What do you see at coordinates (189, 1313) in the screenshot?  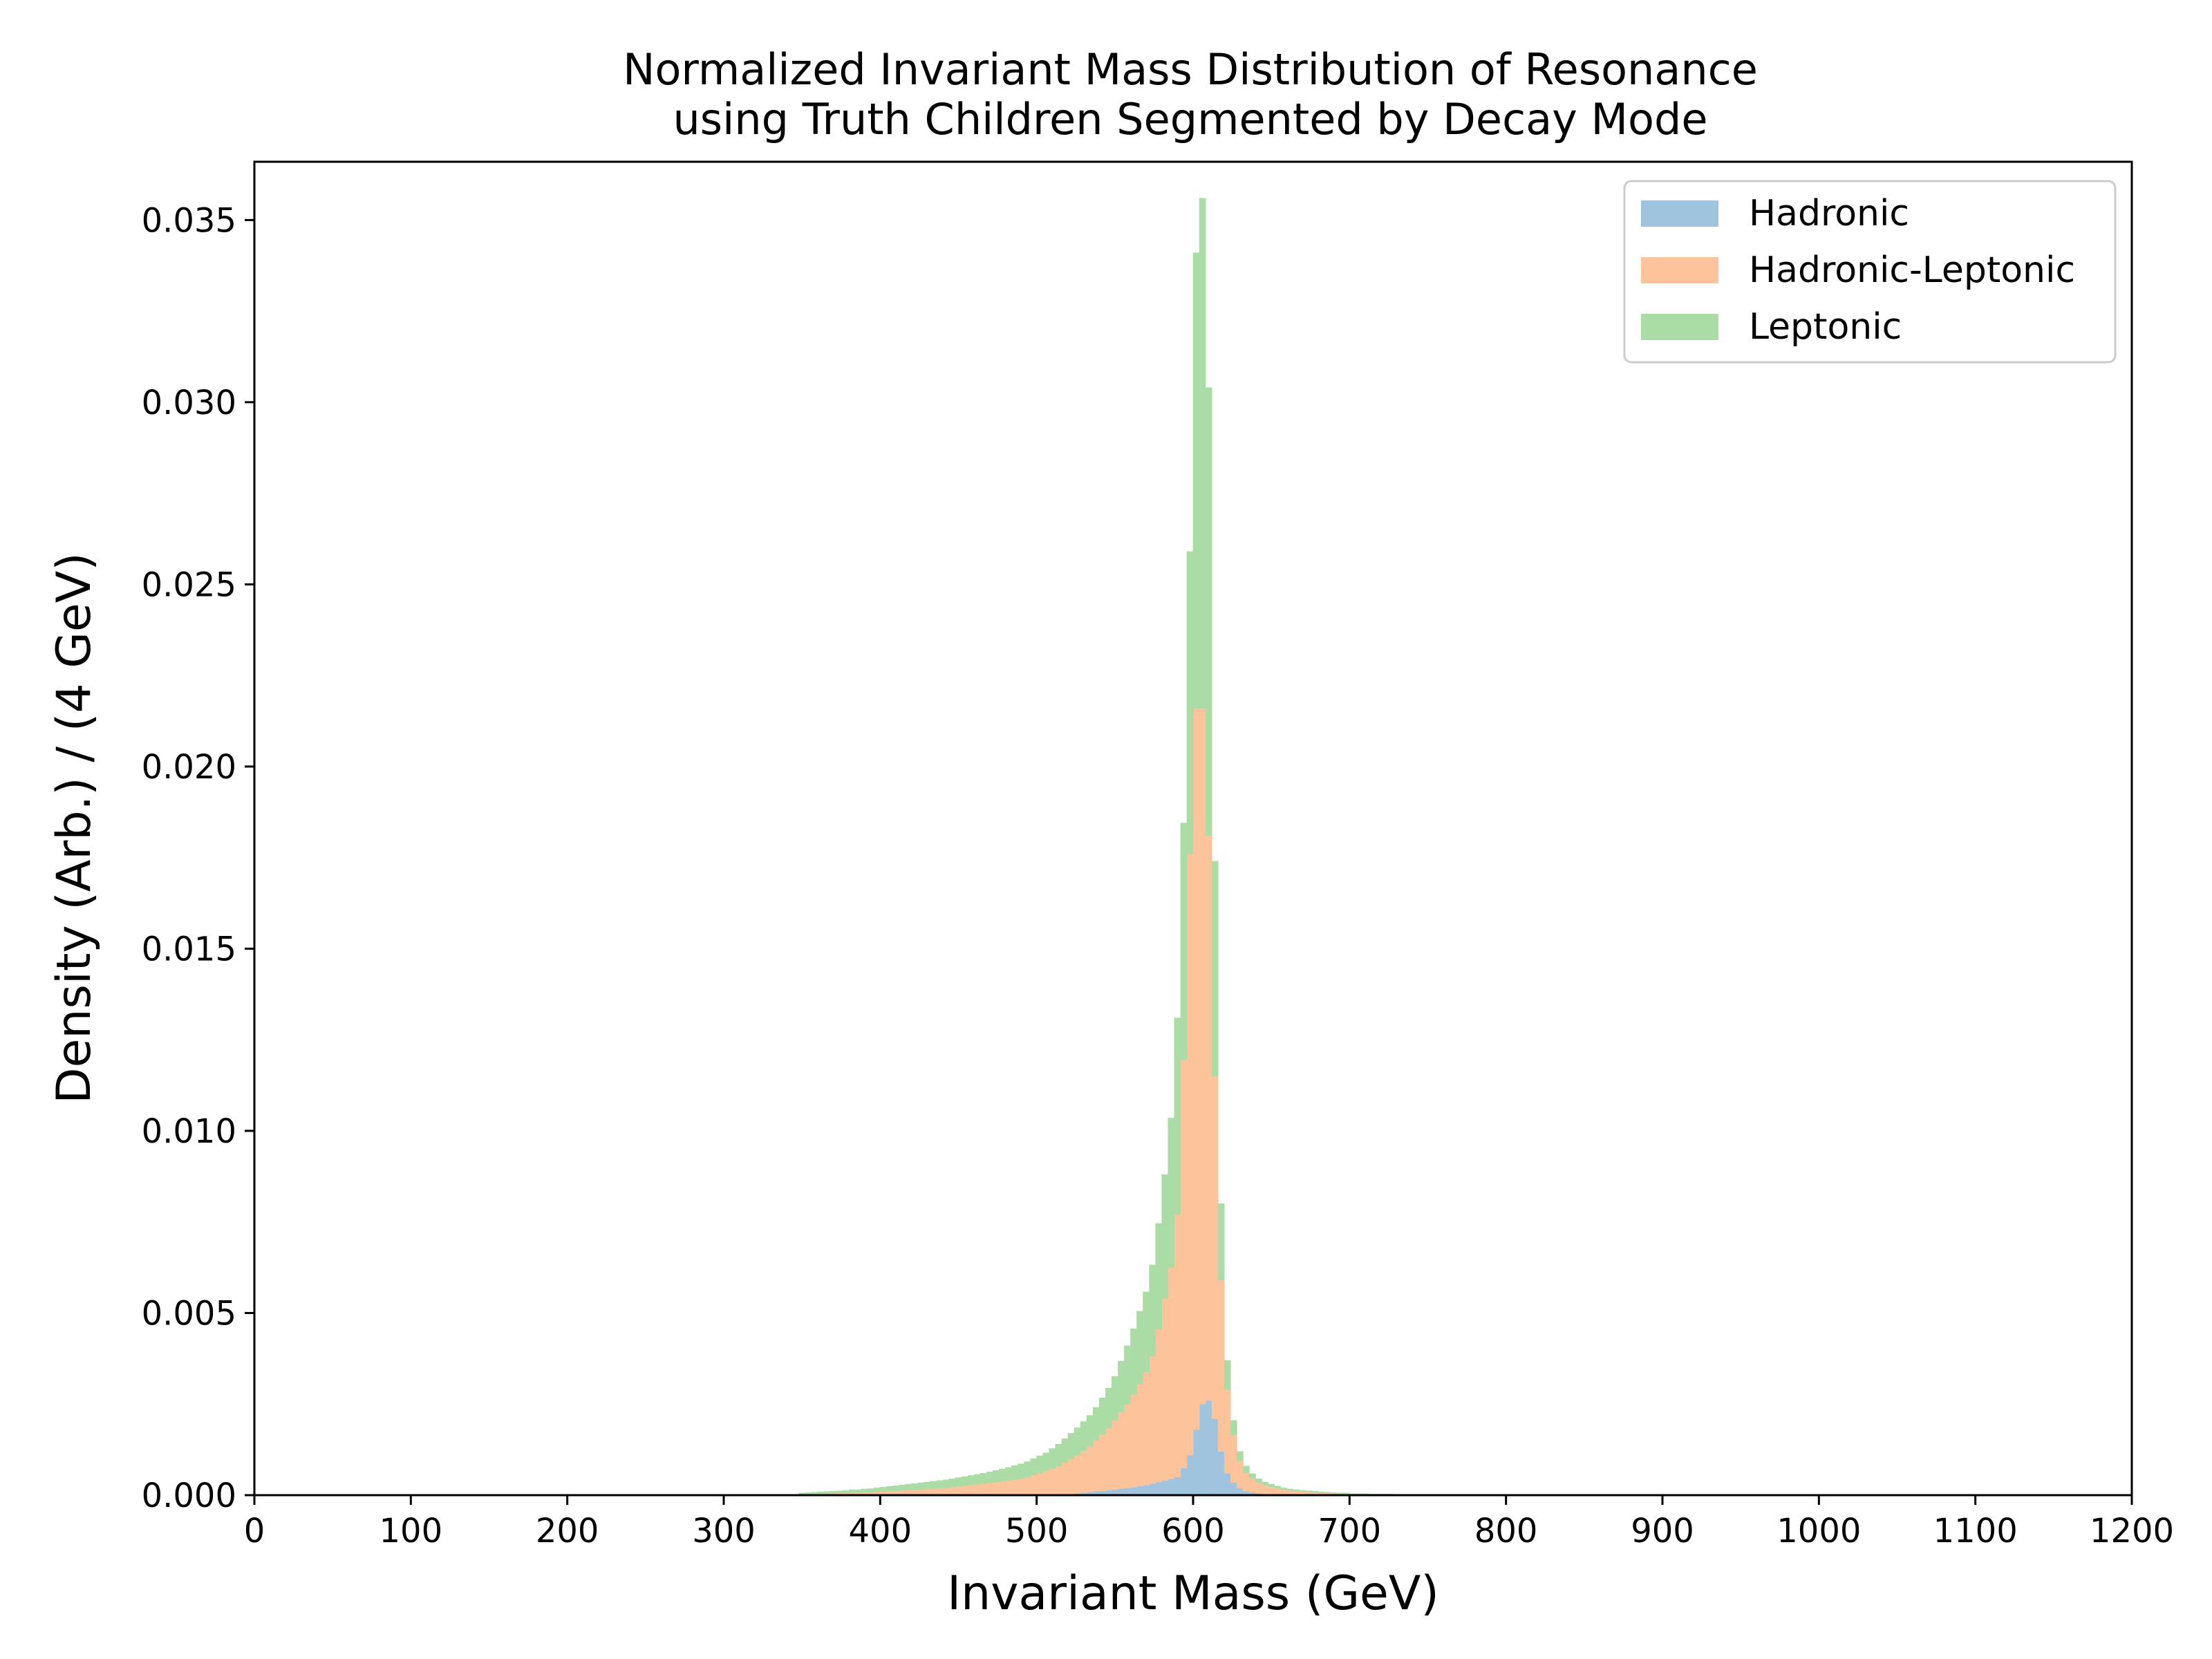 I see `y-tick-label: 0.005` at bounding box center [189, 1313].